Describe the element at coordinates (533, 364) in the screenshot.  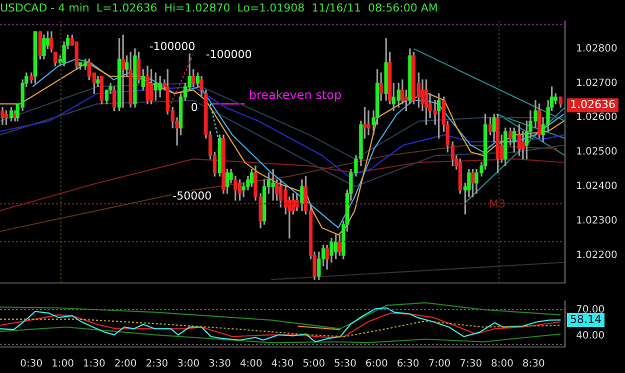
I see `x-tick-label: 8:30` at that location.